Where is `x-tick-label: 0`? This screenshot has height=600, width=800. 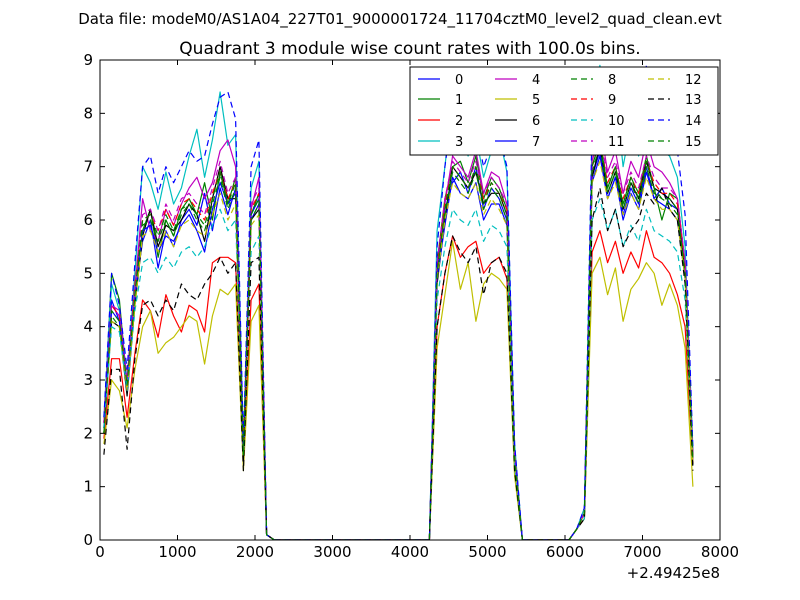
x-tick-label: 0 is located at coordinates (100, 552).